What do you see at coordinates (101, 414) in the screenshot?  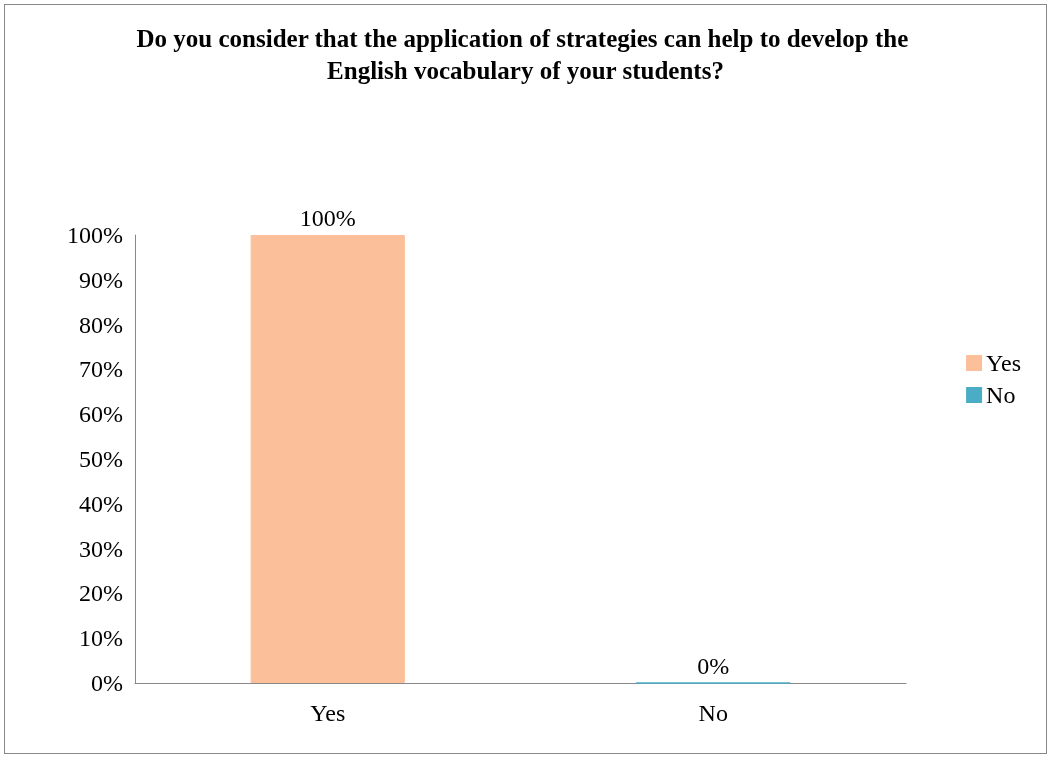 I see `y-tick-label: 60%` at bounding box center [101, 414].